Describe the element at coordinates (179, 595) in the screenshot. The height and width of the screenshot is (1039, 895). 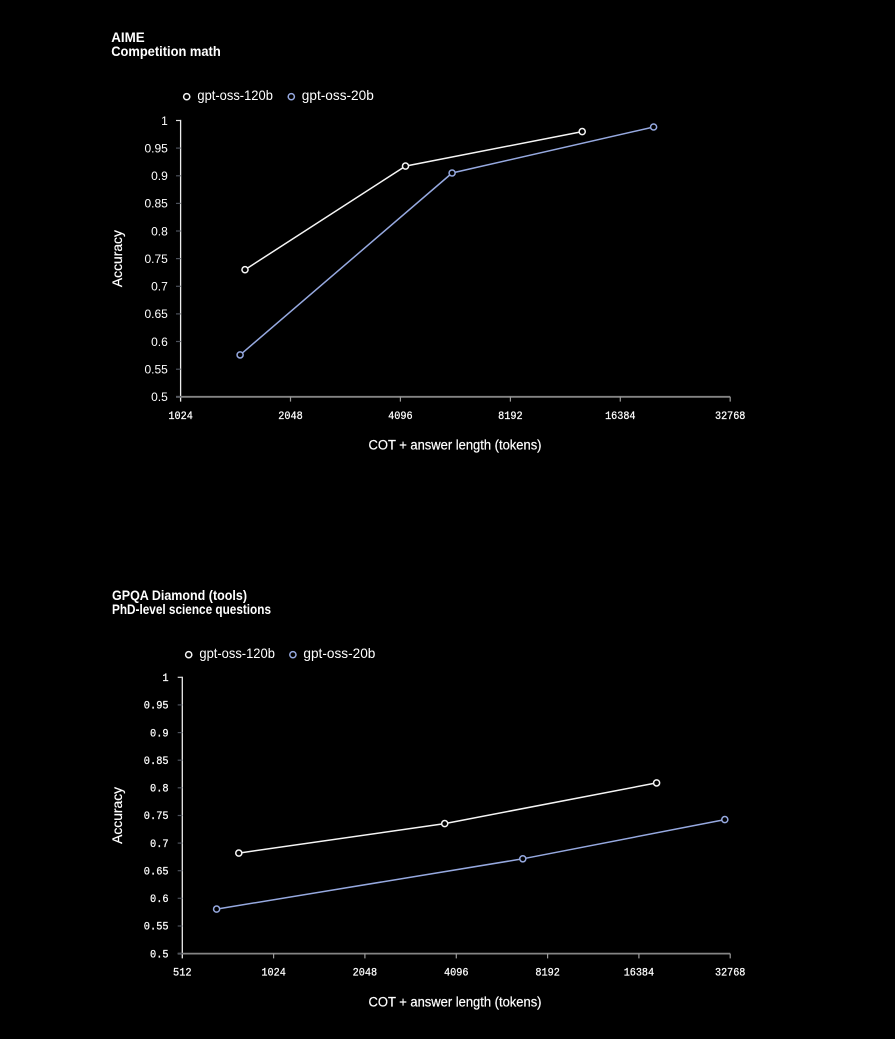
I see `svg-text: GPQA Diamond (tools)` at that location.